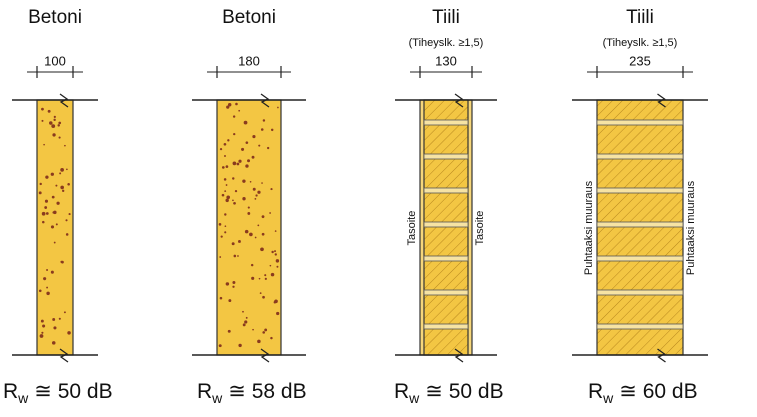 This screenshot has width=757, height=417. I want to click on sound-rating: Rw ≅ 58 dB, so click(252, 393).